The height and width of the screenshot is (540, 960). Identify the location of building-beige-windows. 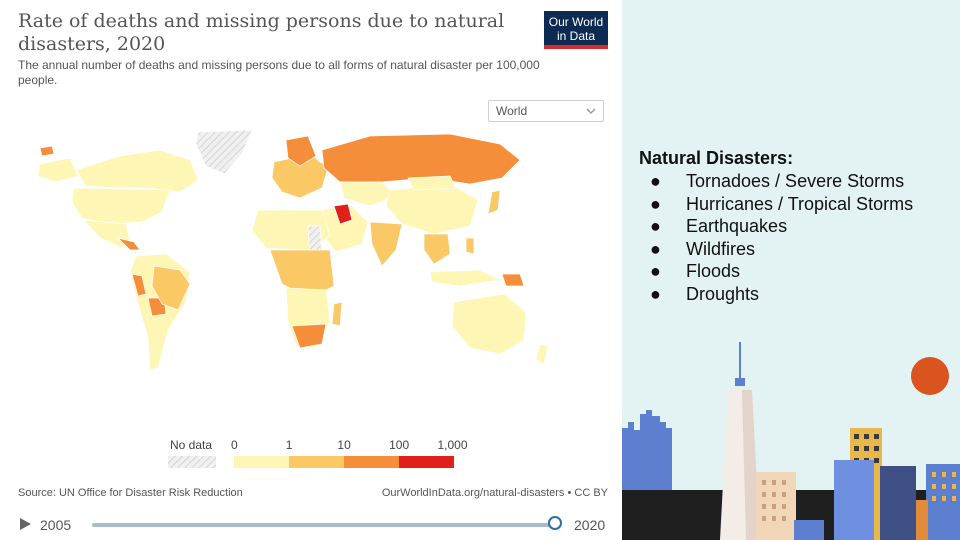
(774, 500).